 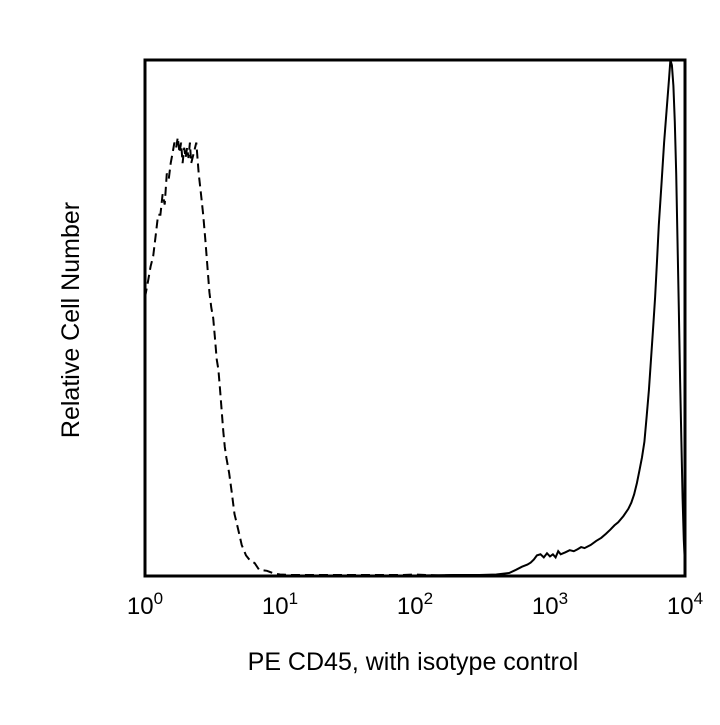 I want to click on x-tick-label-3: 10³, so click(x=550, y=604).